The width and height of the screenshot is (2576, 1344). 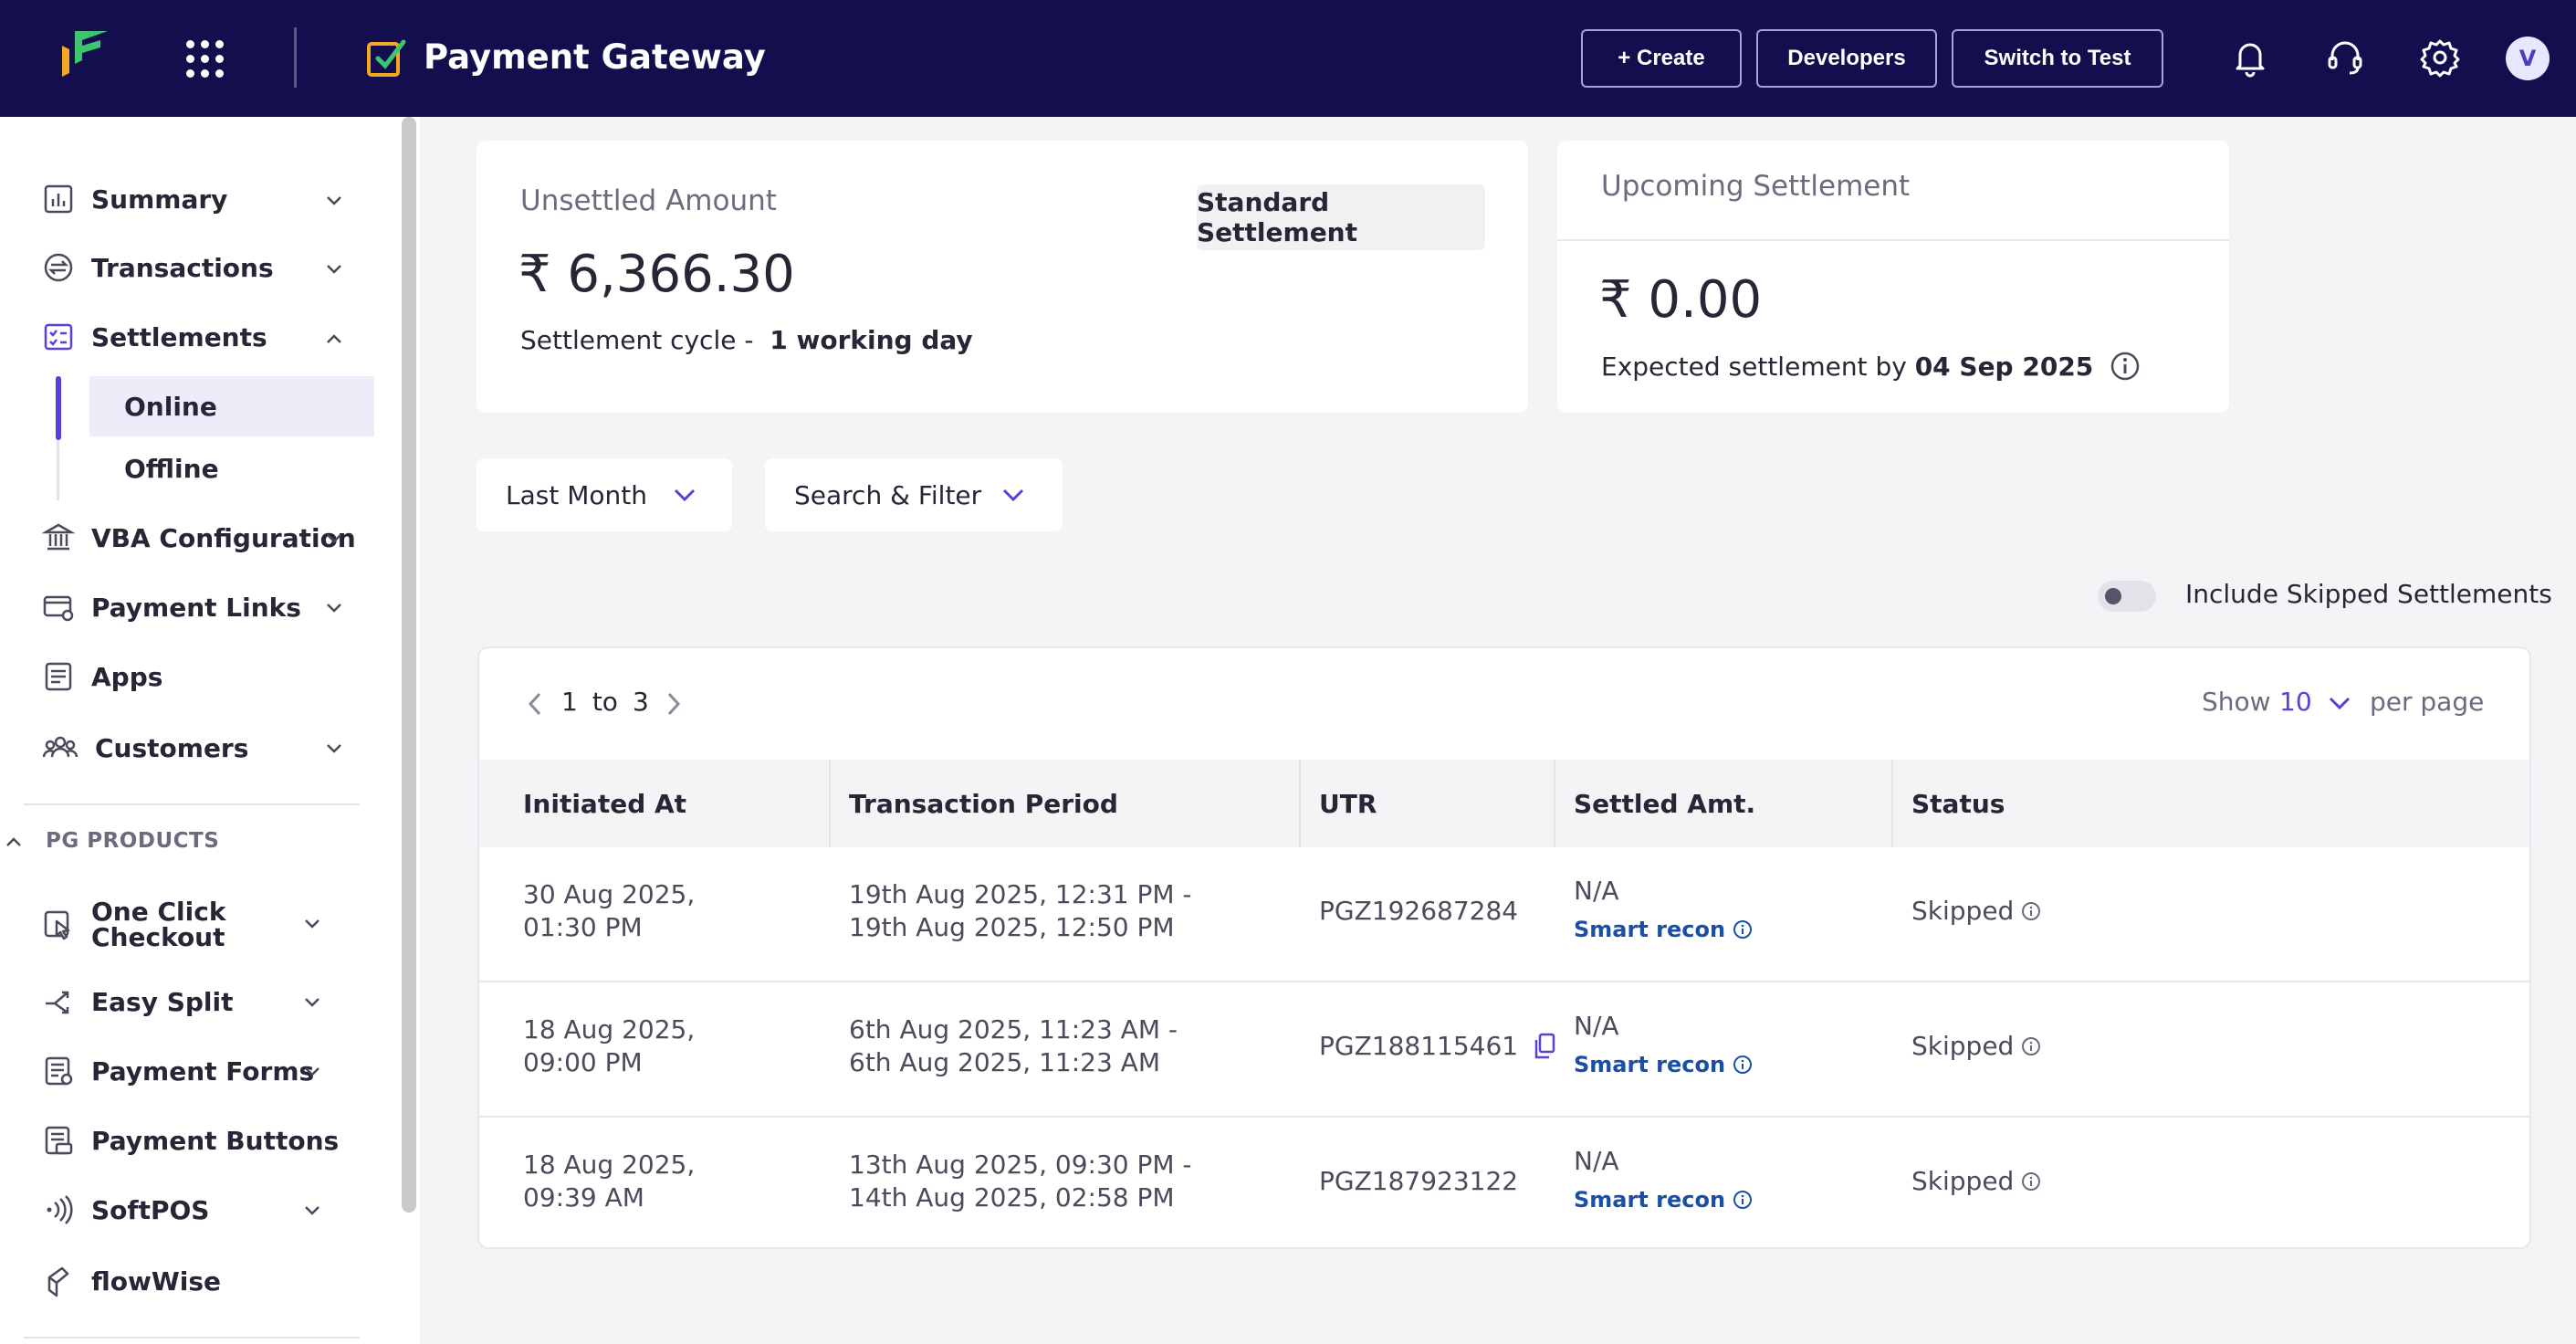 What do you see at coordinates (1758, 366) in the screenshot?
I see `expected-settlement-label: Expected settlement by` at bounding box center [1758, 366].